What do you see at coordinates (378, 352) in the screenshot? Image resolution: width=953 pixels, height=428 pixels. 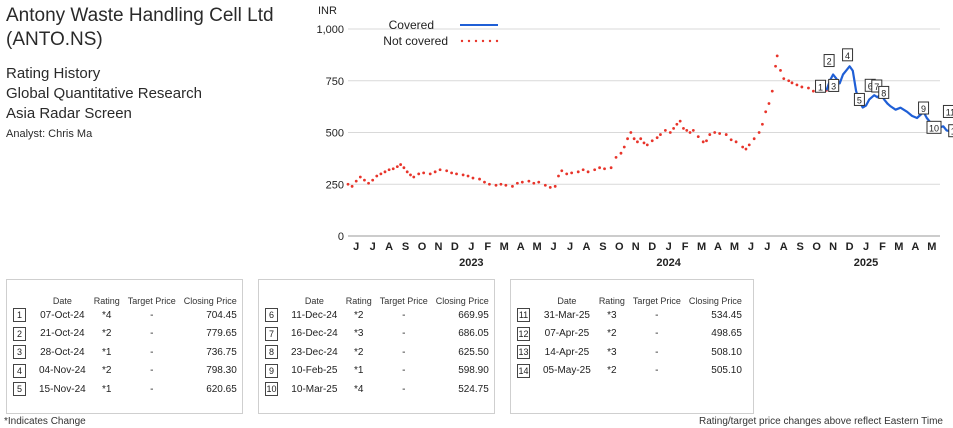 I see `rating-row: 8 23-Dec-24 *2 - 625.50` at bounding box center [378, 352].